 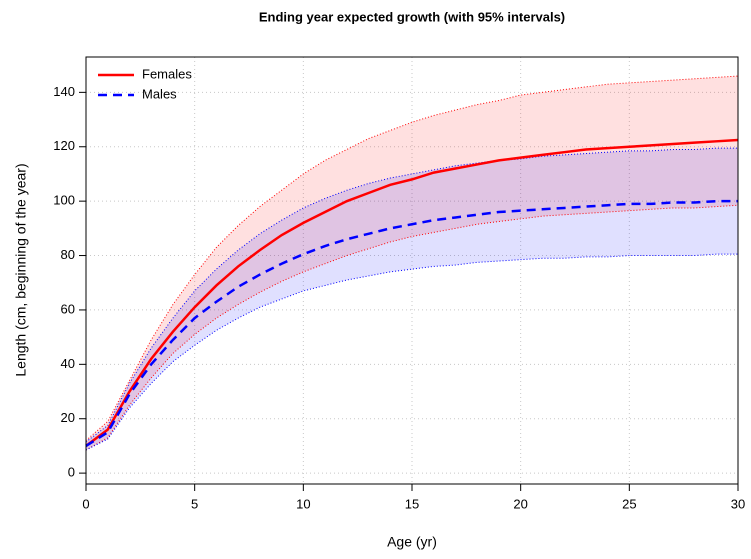 What do you see at coordinates (64, 200) in the screenshot?
I see `y-tick-label: 100` at bounding box center [64, 200].